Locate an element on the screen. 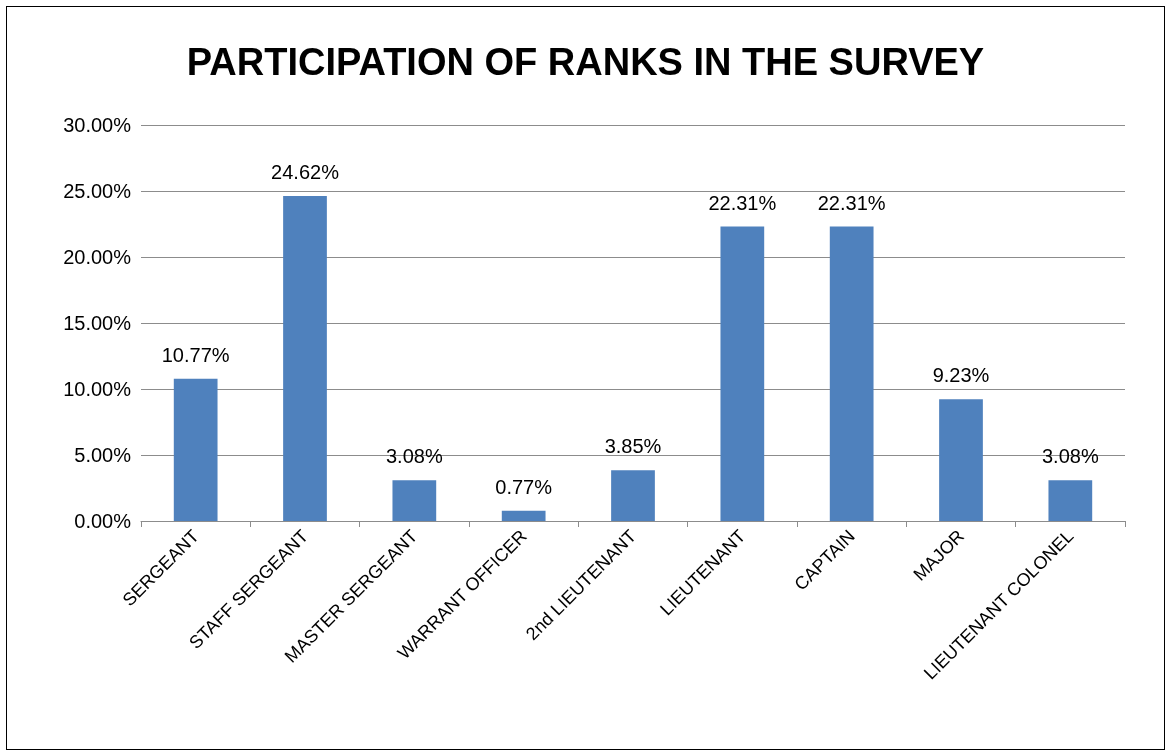  data-label: 10.77% is located at coordinates (195, 354).